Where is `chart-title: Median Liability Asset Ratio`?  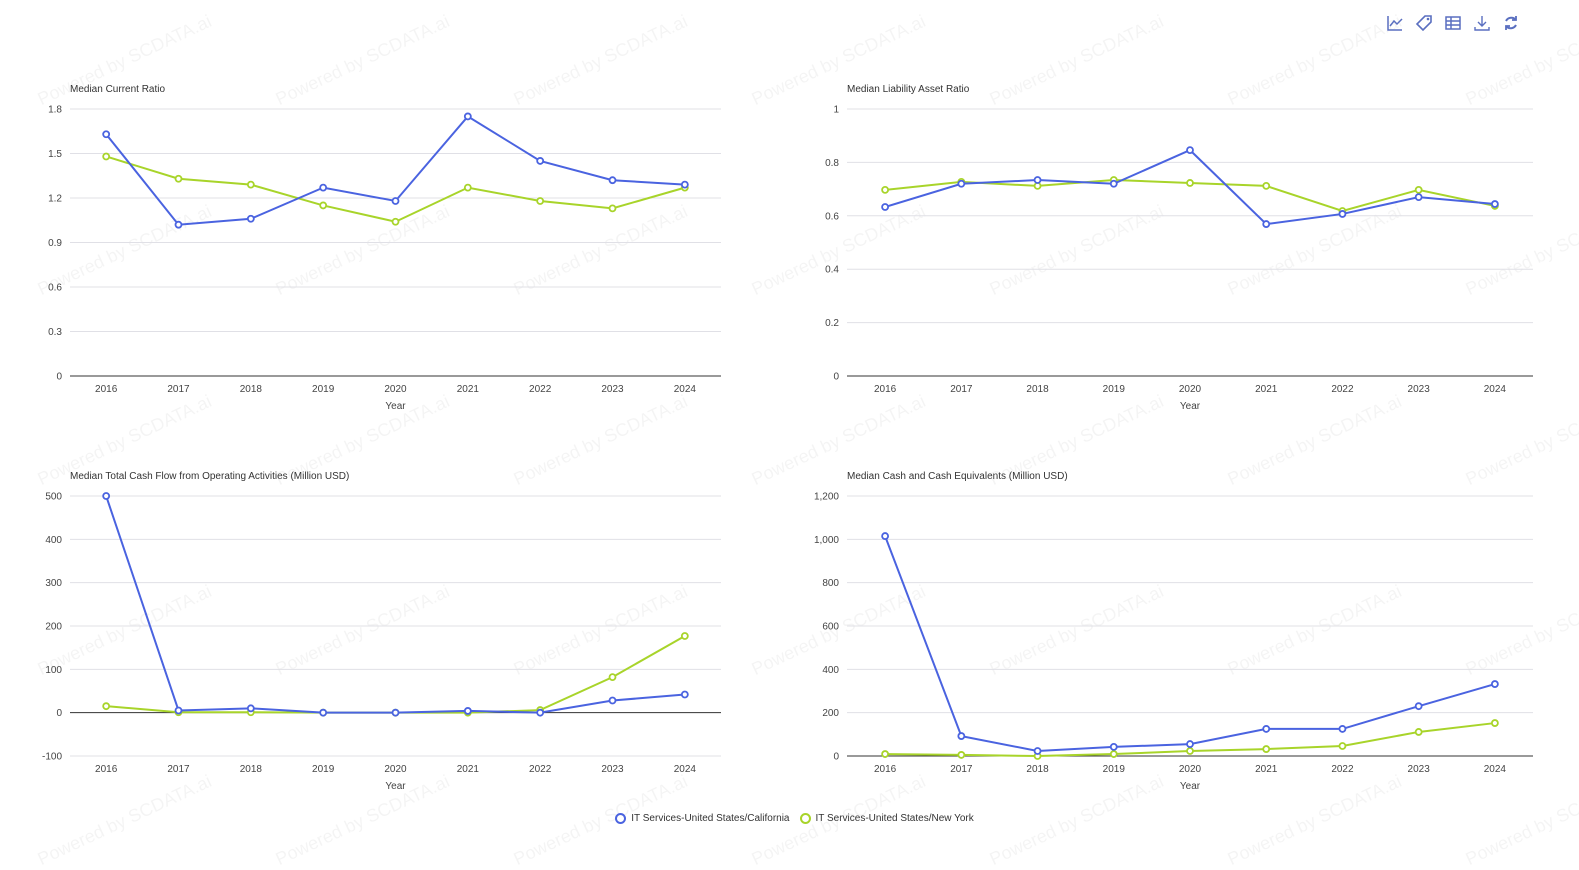 chart-title: Median Liability Asset Ratio is located at coordinates (908, 89).